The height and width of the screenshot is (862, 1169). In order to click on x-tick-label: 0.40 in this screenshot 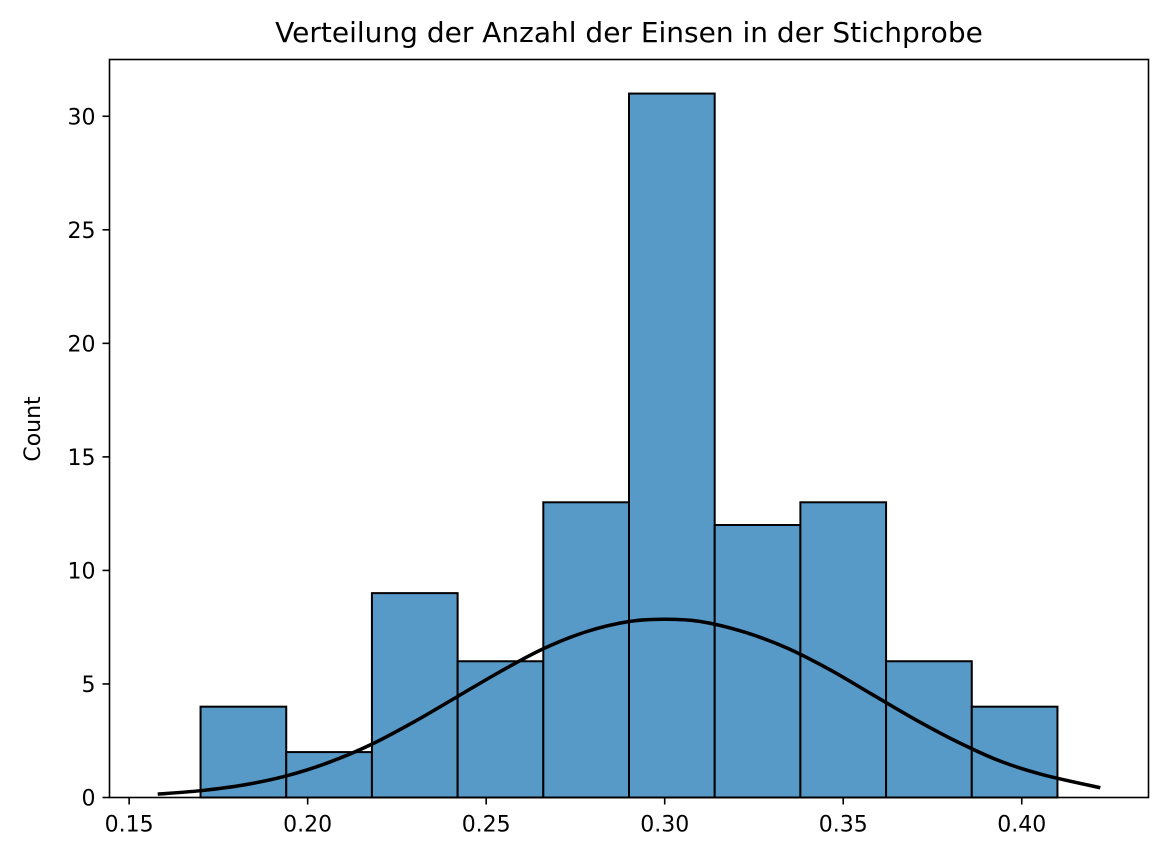, I will do `click(1021, 825)`.